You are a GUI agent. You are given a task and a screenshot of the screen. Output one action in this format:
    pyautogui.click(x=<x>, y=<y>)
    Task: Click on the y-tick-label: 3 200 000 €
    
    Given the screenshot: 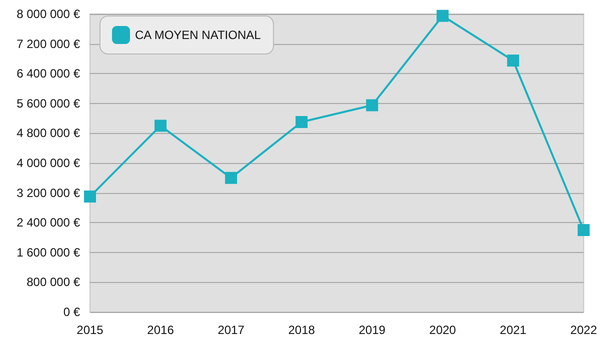 What is the action you would take?
    pyautogui.click(x=48, y=193)
    